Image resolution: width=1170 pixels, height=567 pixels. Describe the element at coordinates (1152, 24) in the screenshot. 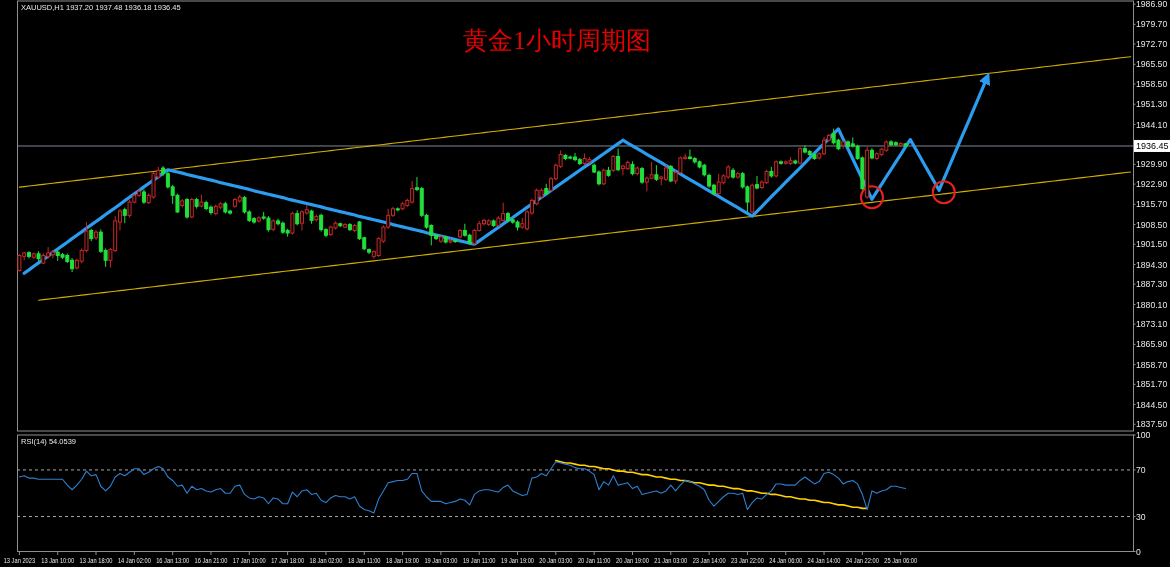

I see `y-tick-label: 1979.70` at that location.